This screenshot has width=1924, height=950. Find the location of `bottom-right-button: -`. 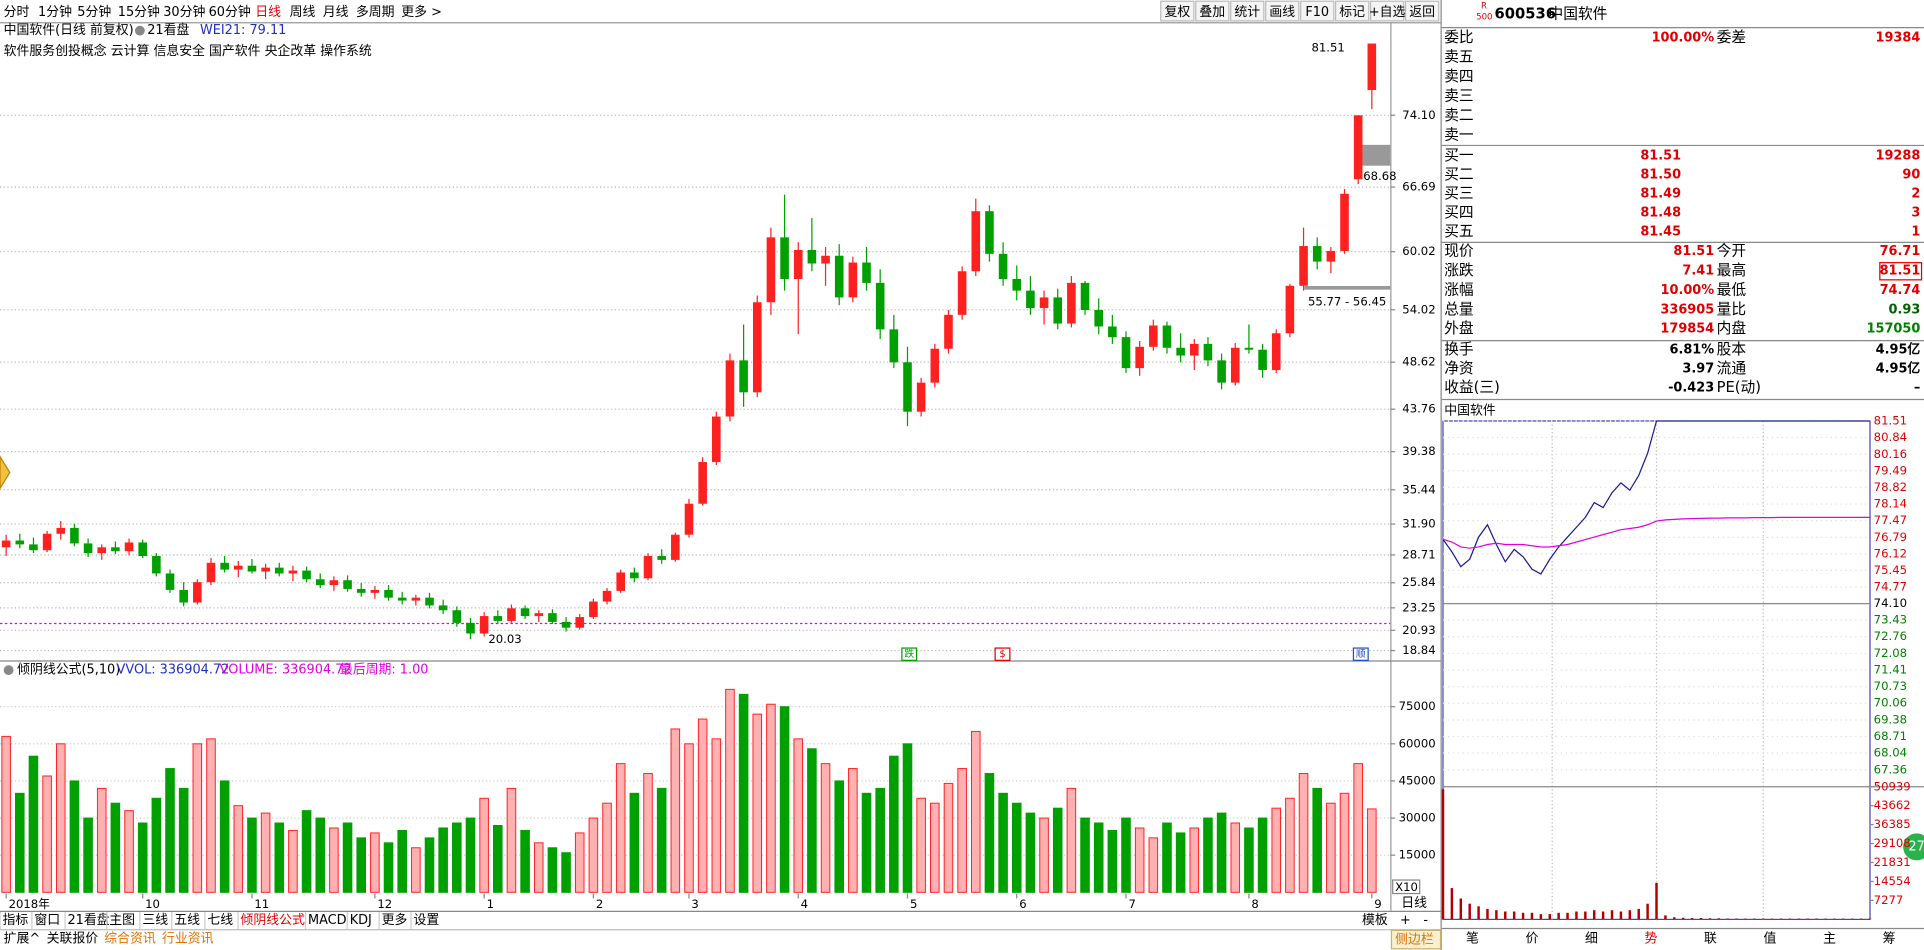

bottom-right-button: - is located at coordinates (1425, 920).